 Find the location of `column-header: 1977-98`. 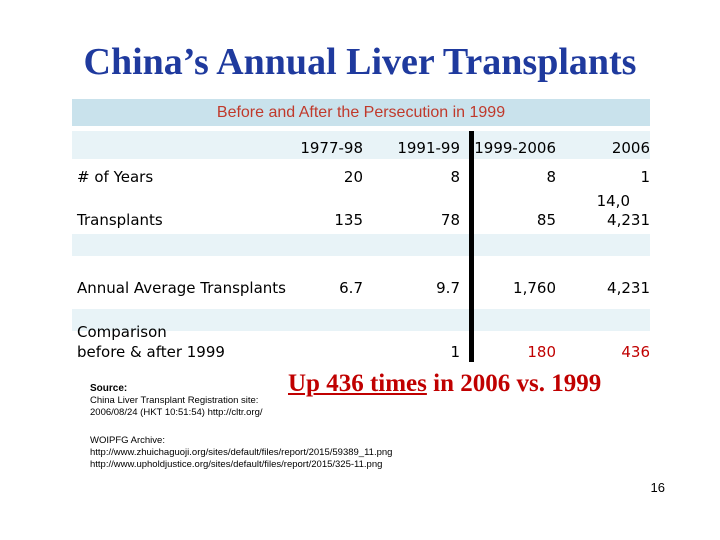

column-header: 1977-98 is located at coordinates (331, 148).